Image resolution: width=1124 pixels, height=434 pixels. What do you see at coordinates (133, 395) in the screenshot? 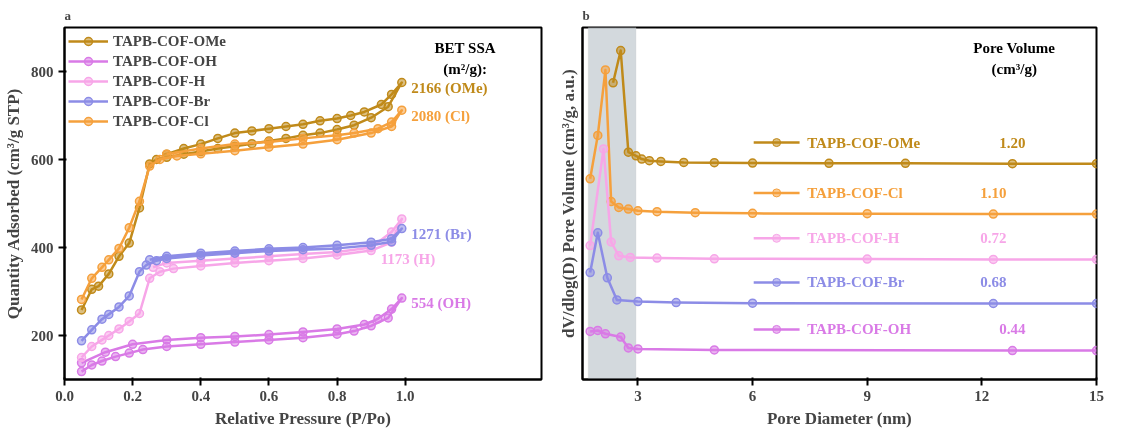
I see `x-tick-label: 0.2` at bounding box center [133, 395].